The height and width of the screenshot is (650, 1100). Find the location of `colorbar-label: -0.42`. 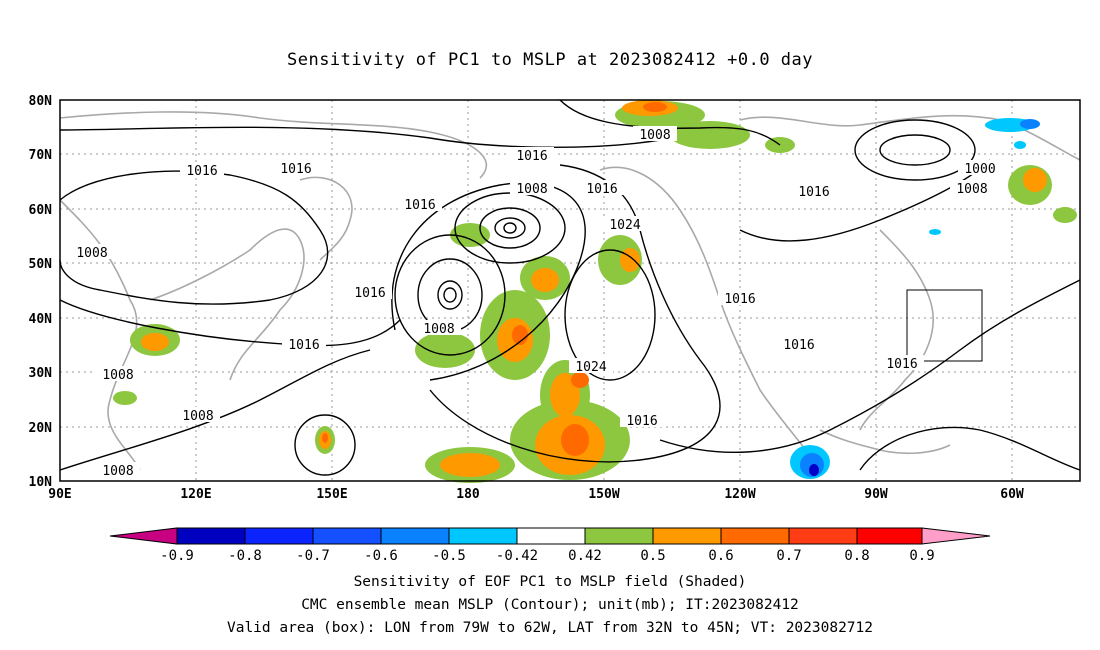

colorbar-label: -0.42 is located at coordinates (517, 556).